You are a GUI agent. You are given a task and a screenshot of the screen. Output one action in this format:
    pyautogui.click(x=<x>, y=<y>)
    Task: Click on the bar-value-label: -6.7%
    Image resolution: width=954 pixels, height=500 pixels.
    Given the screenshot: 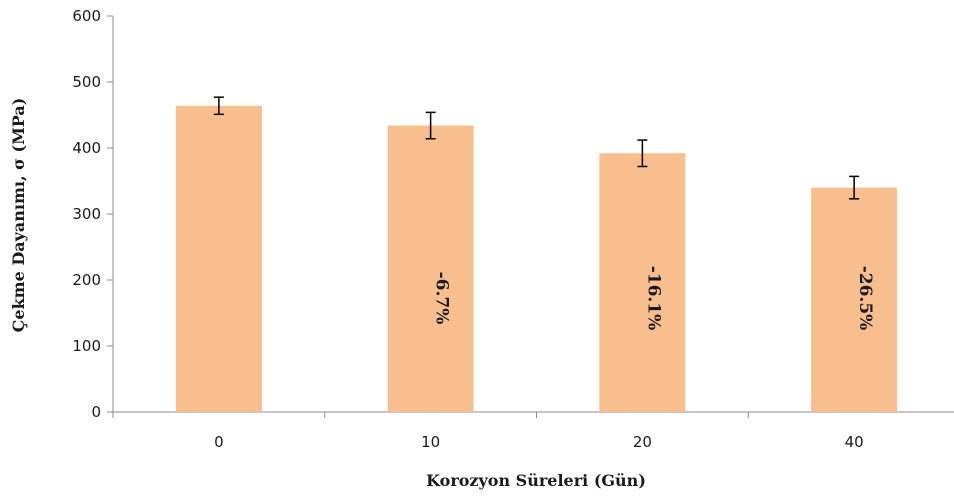 What is the action you would take?
    pyautogui.click(x=442, y=298)
    